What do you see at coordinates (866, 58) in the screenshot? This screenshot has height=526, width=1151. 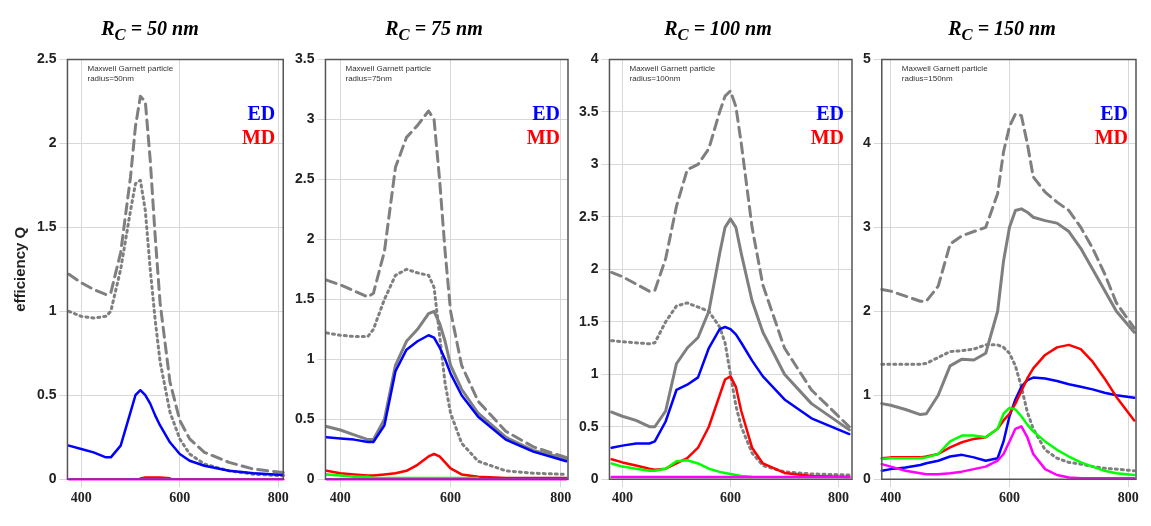 I see `y-tick-label: 5` at bounding box center [866, 58].